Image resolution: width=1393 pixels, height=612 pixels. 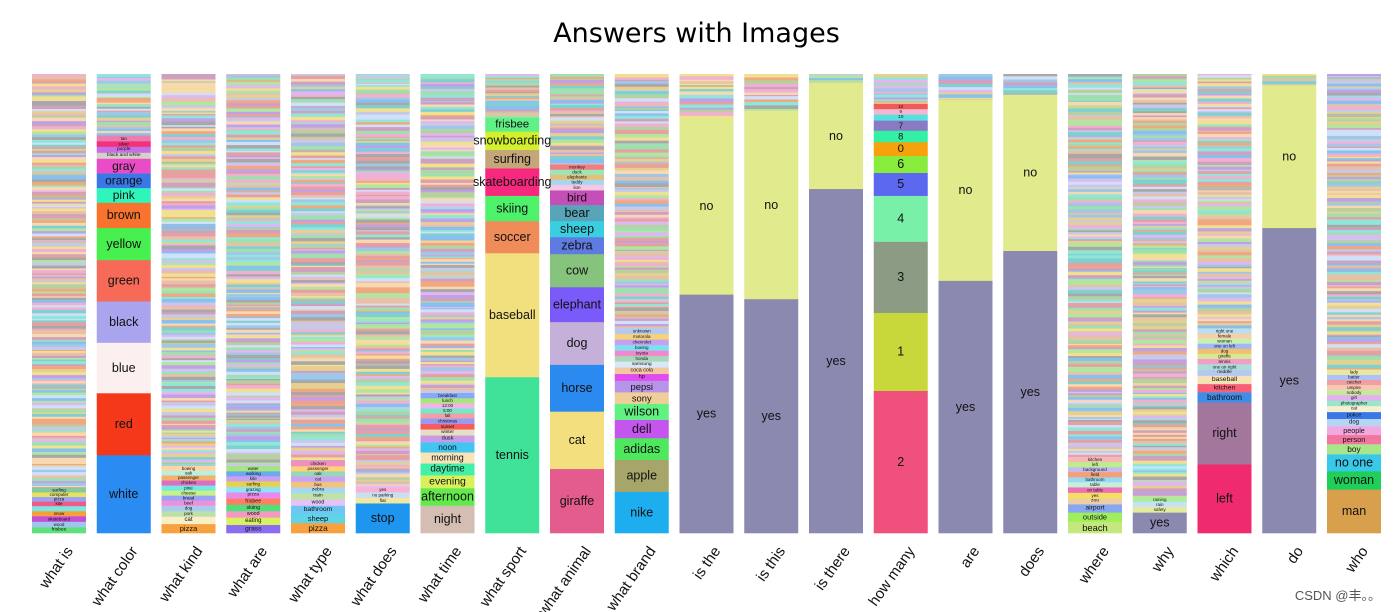 I want to click on segment-label: bathroom, so click(x=318, y=509).